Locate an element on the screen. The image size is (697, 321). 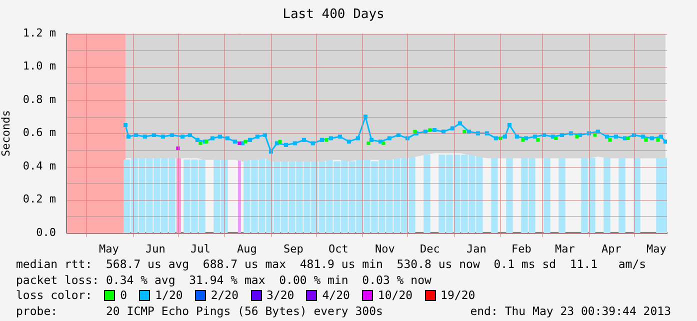
legend-label: 10/20 is located at coordinates (395, 296).